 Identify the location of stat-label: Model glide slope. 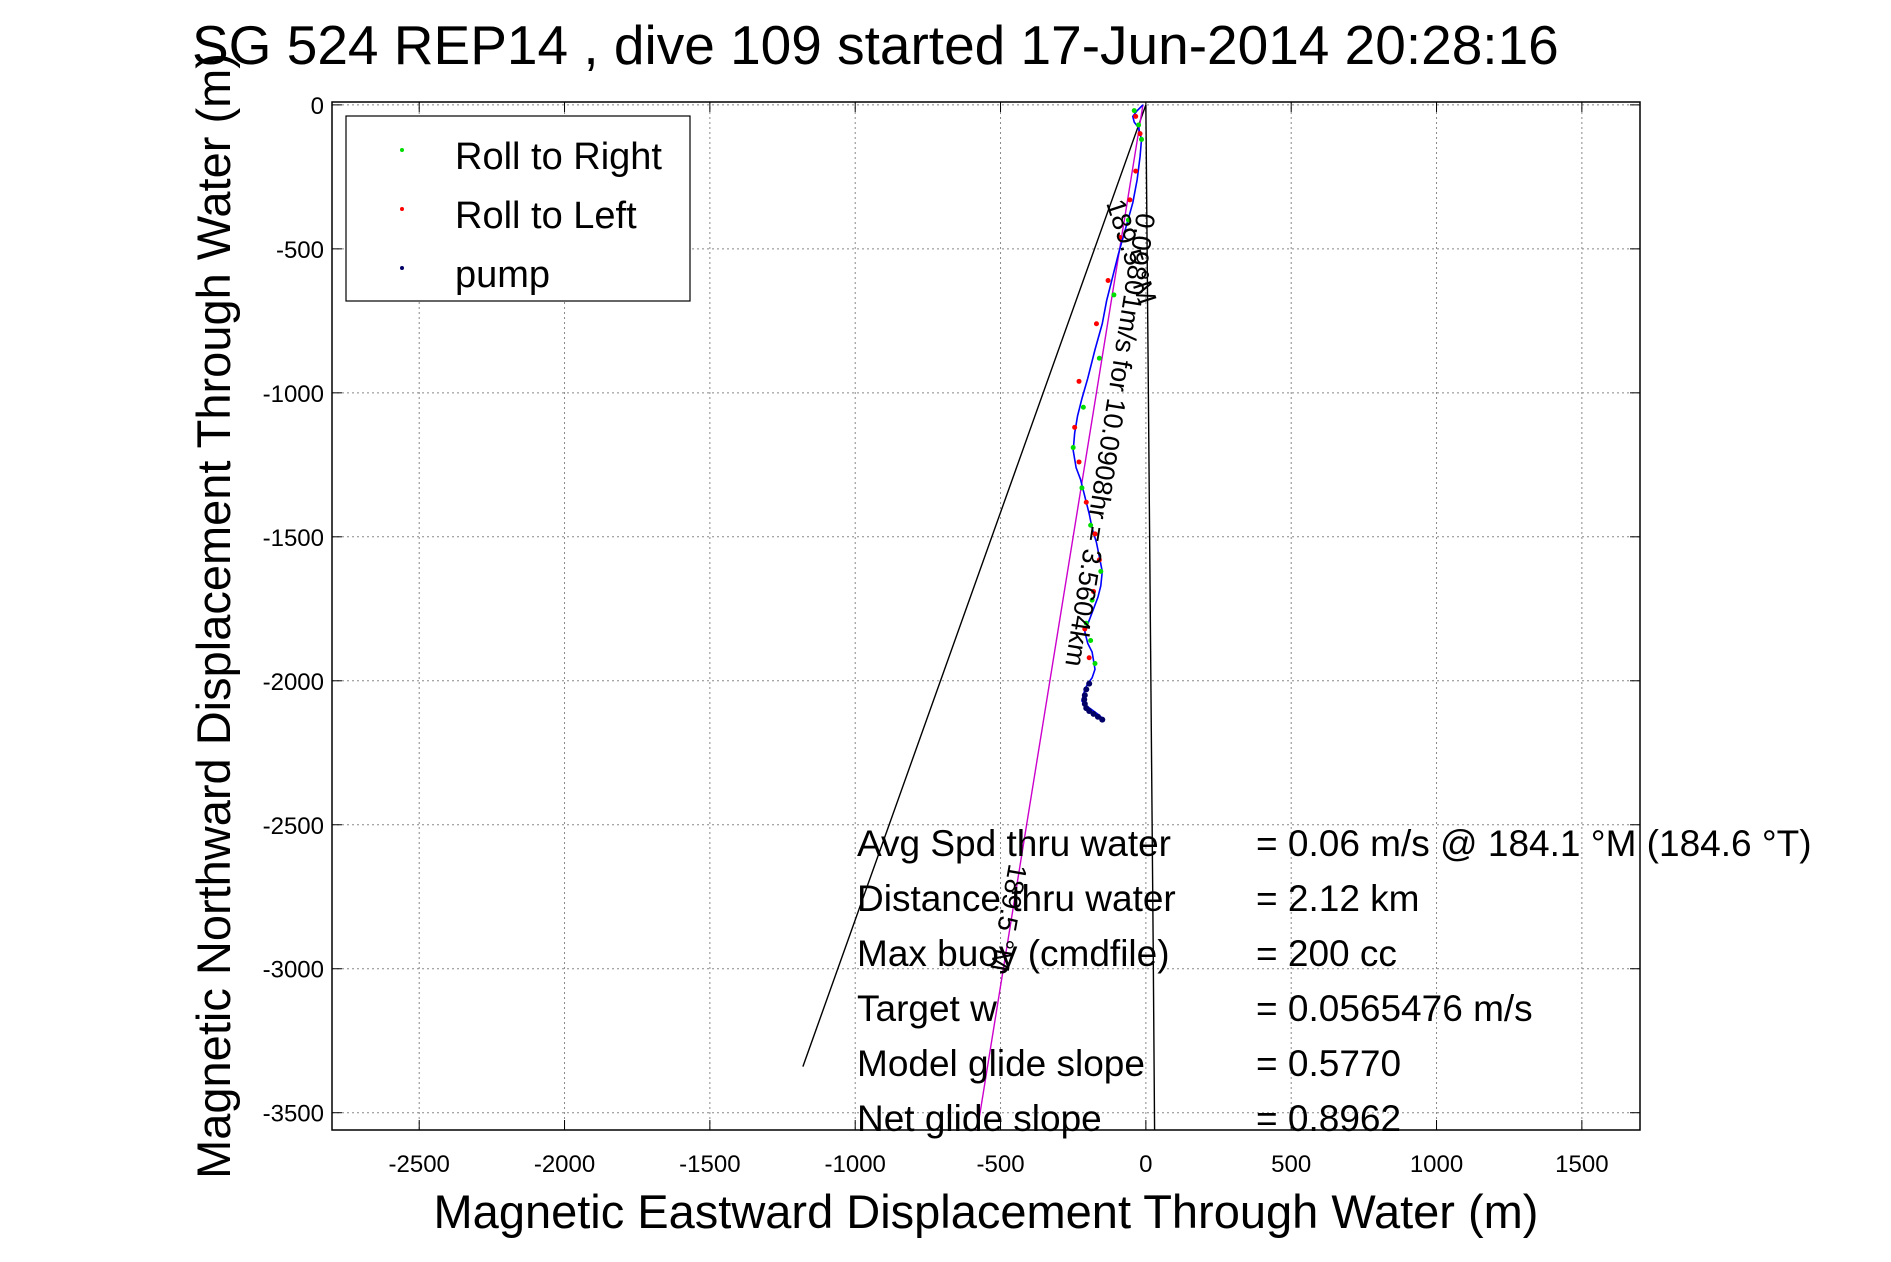
(1001, 1063).